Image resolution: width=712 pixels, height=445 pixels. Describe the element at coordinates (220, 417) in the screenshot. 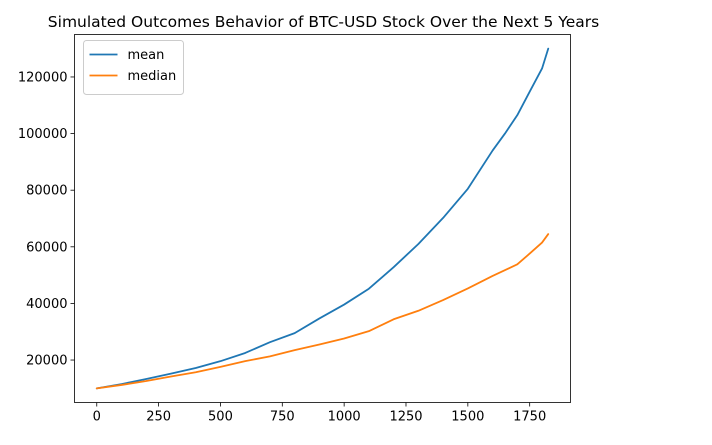

I see `x-tick-label: 500` at that location.